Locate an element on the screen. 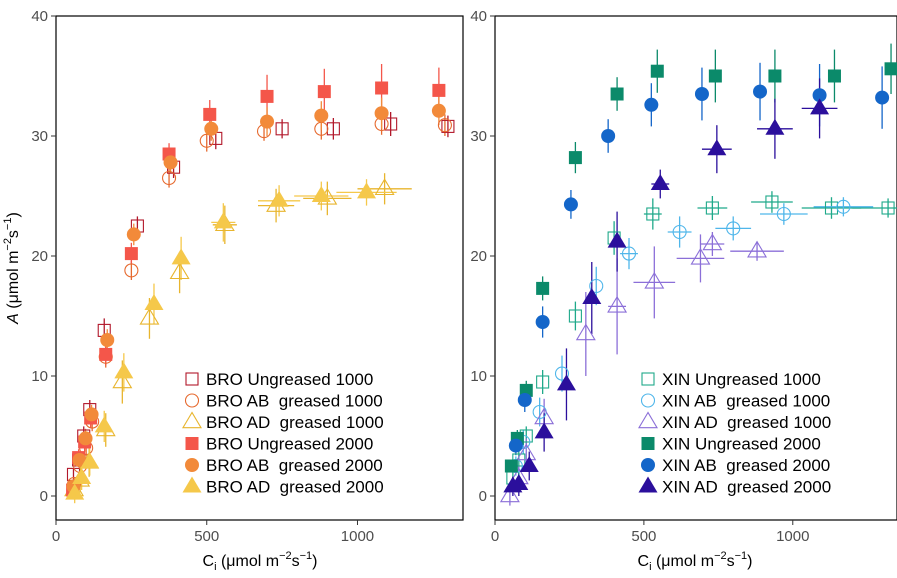 Image resolution: width=897 pixels, height=578 pixels. legend-item-xin-ungreased-2000: XIN Ungreased 2000 is located at coordinates (731, 444).